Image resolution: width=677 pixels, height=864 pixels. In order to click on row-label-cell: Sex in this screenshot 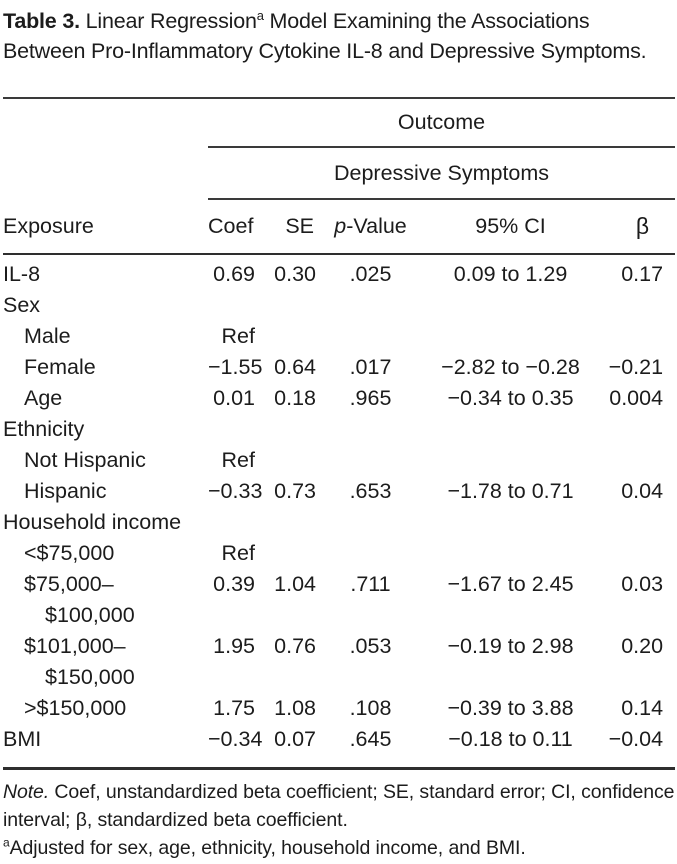, I will do `click(105, 305)`.